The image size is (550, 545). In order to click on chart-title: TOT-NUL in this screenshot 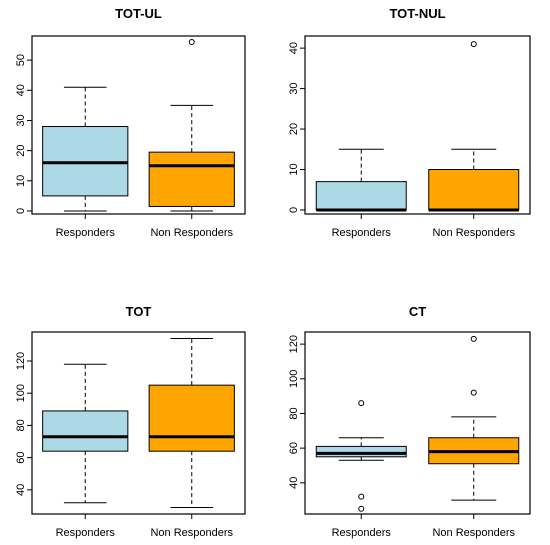, I will do `click(417, 13)`.